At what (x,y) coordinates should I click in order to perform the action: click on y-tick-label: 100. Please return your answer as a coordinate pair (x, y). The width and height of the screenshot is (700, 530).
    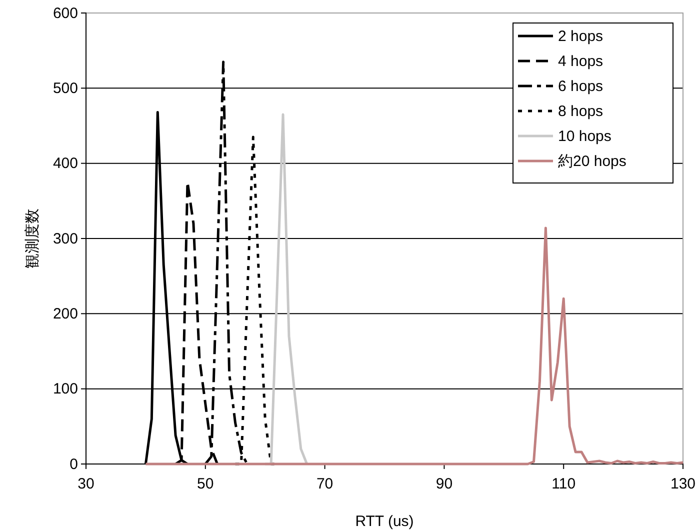
    Looking at the image, I should click on (65, 389).